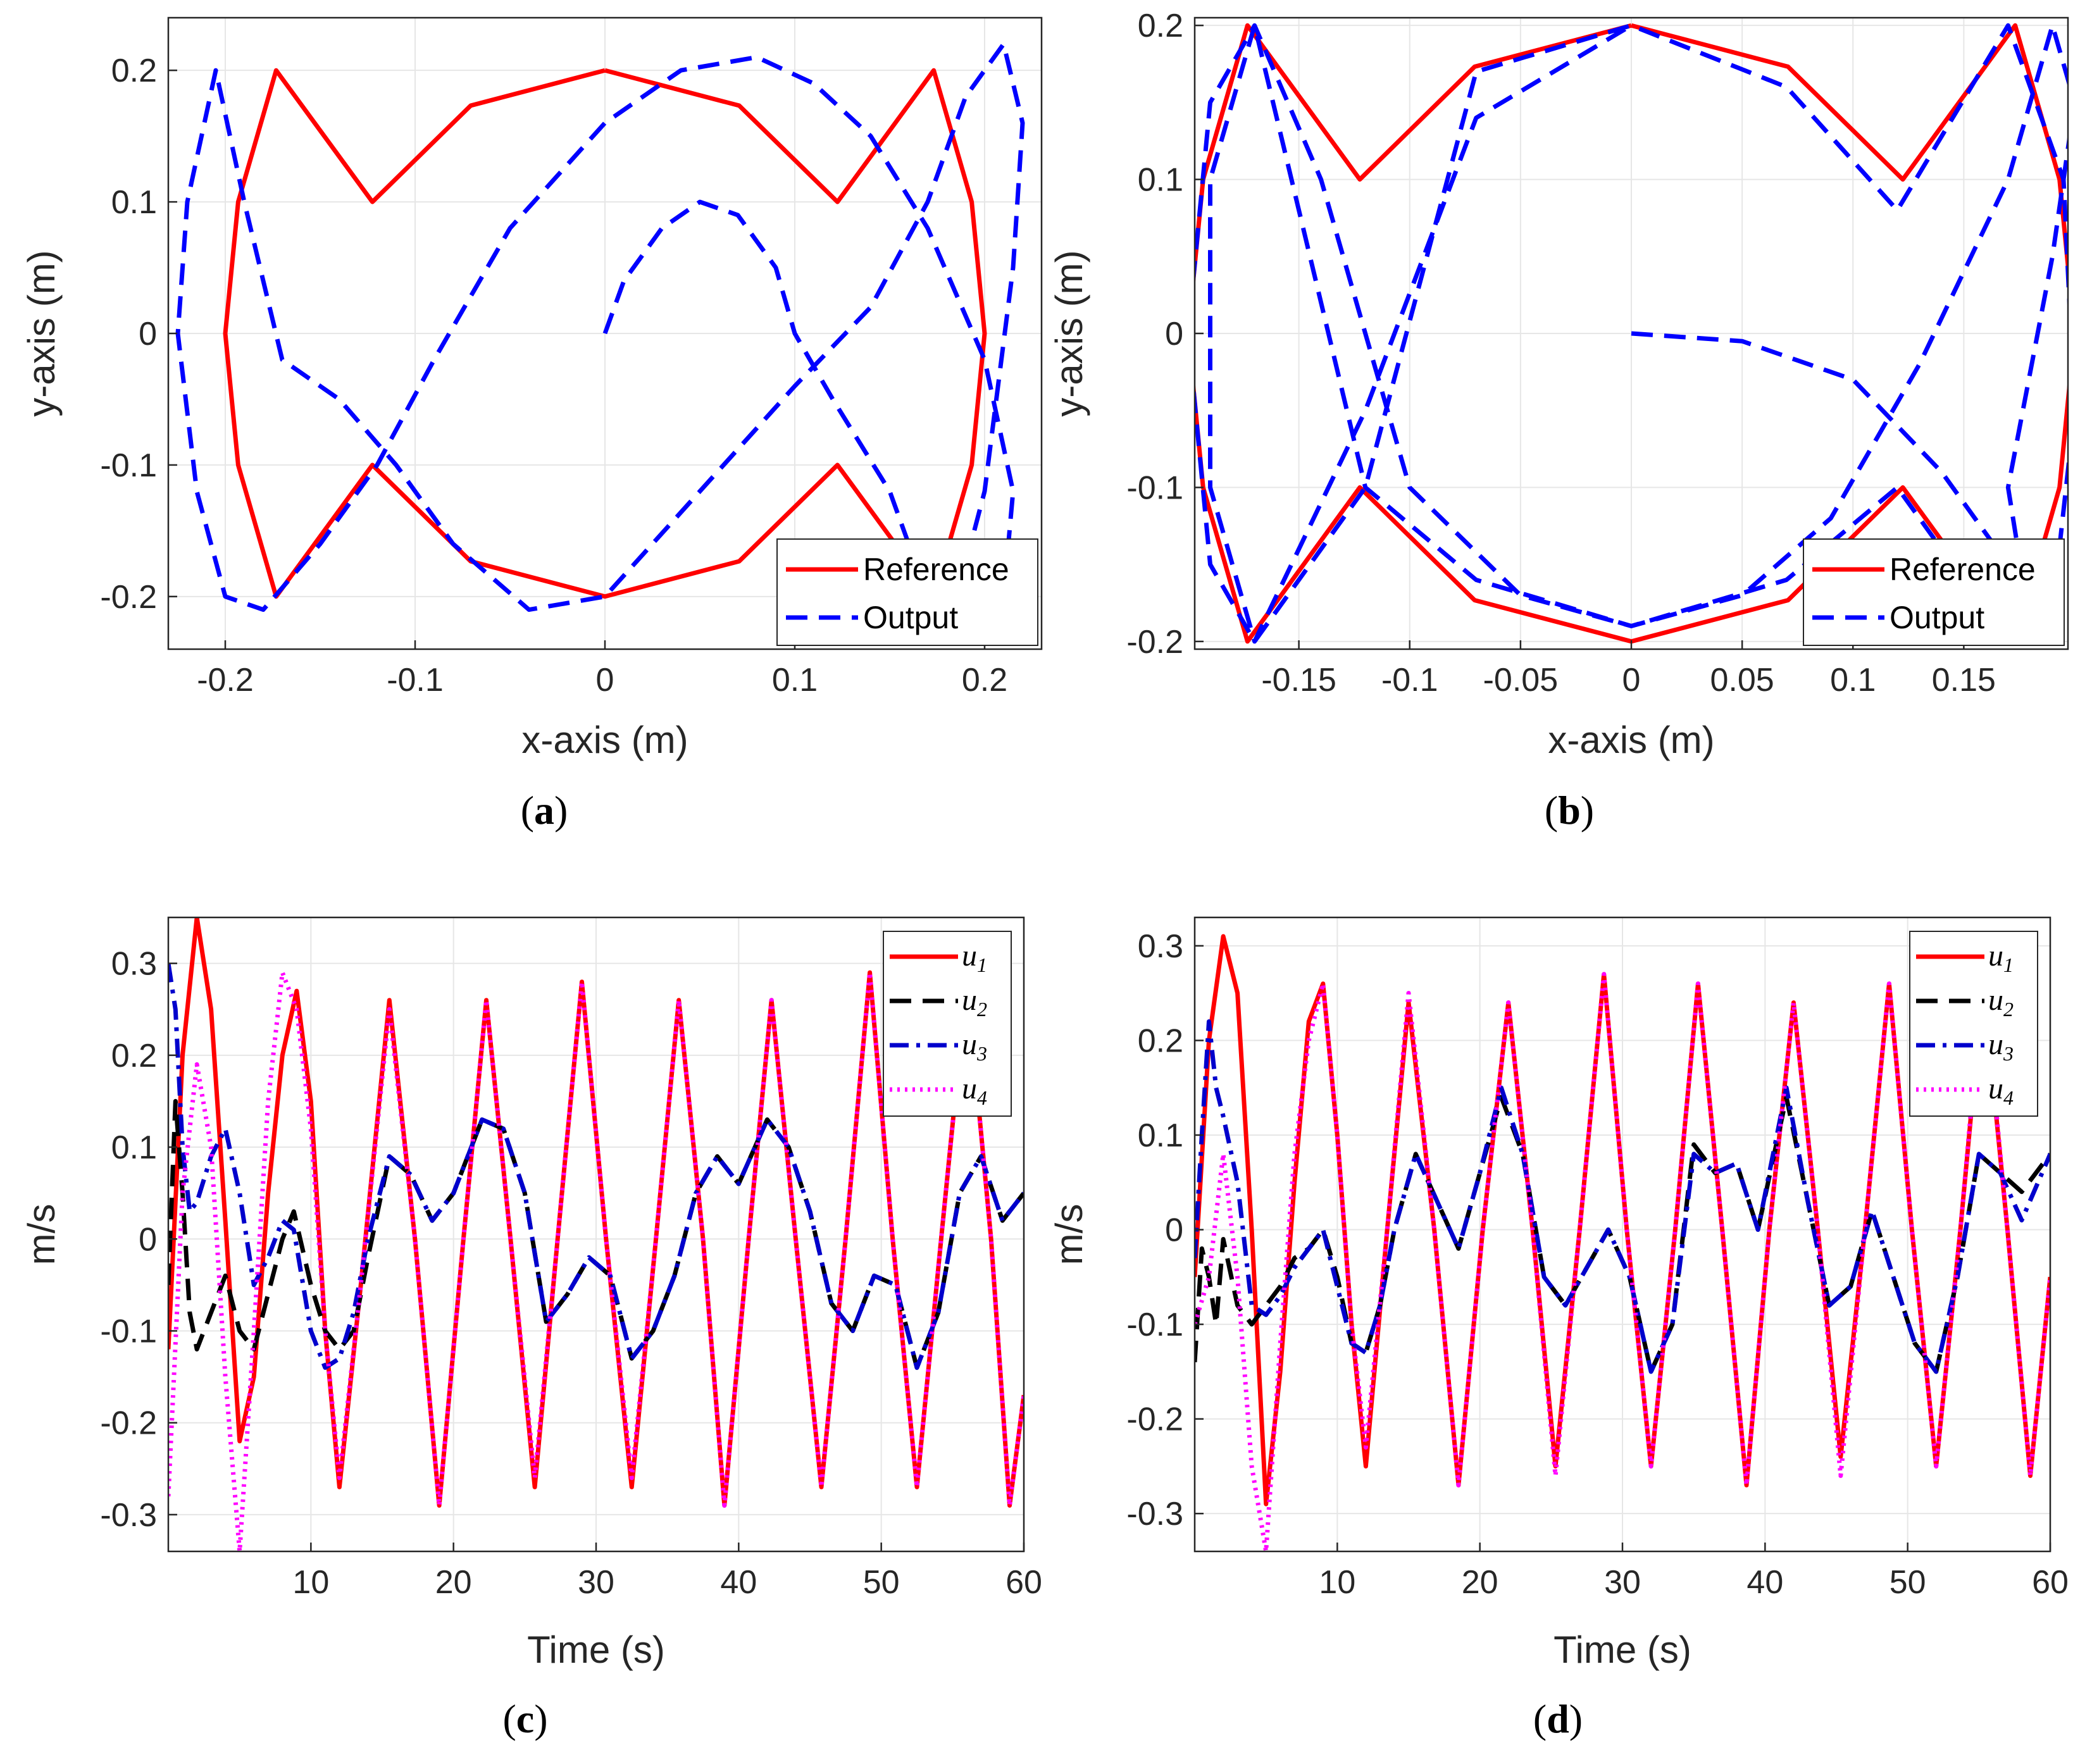  What do you see at coordinates (1964, 680) in the screenshot?
I see `x-tick-label: 0.15` at bounding box center [1964, 680].